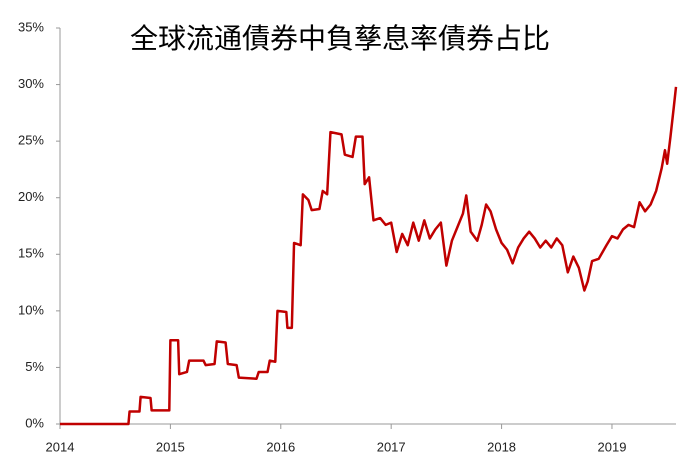 Image resolution: width=698 pixels, height=461 pixels. I want to click on x-tick-label: 2014, so click(60, 446).